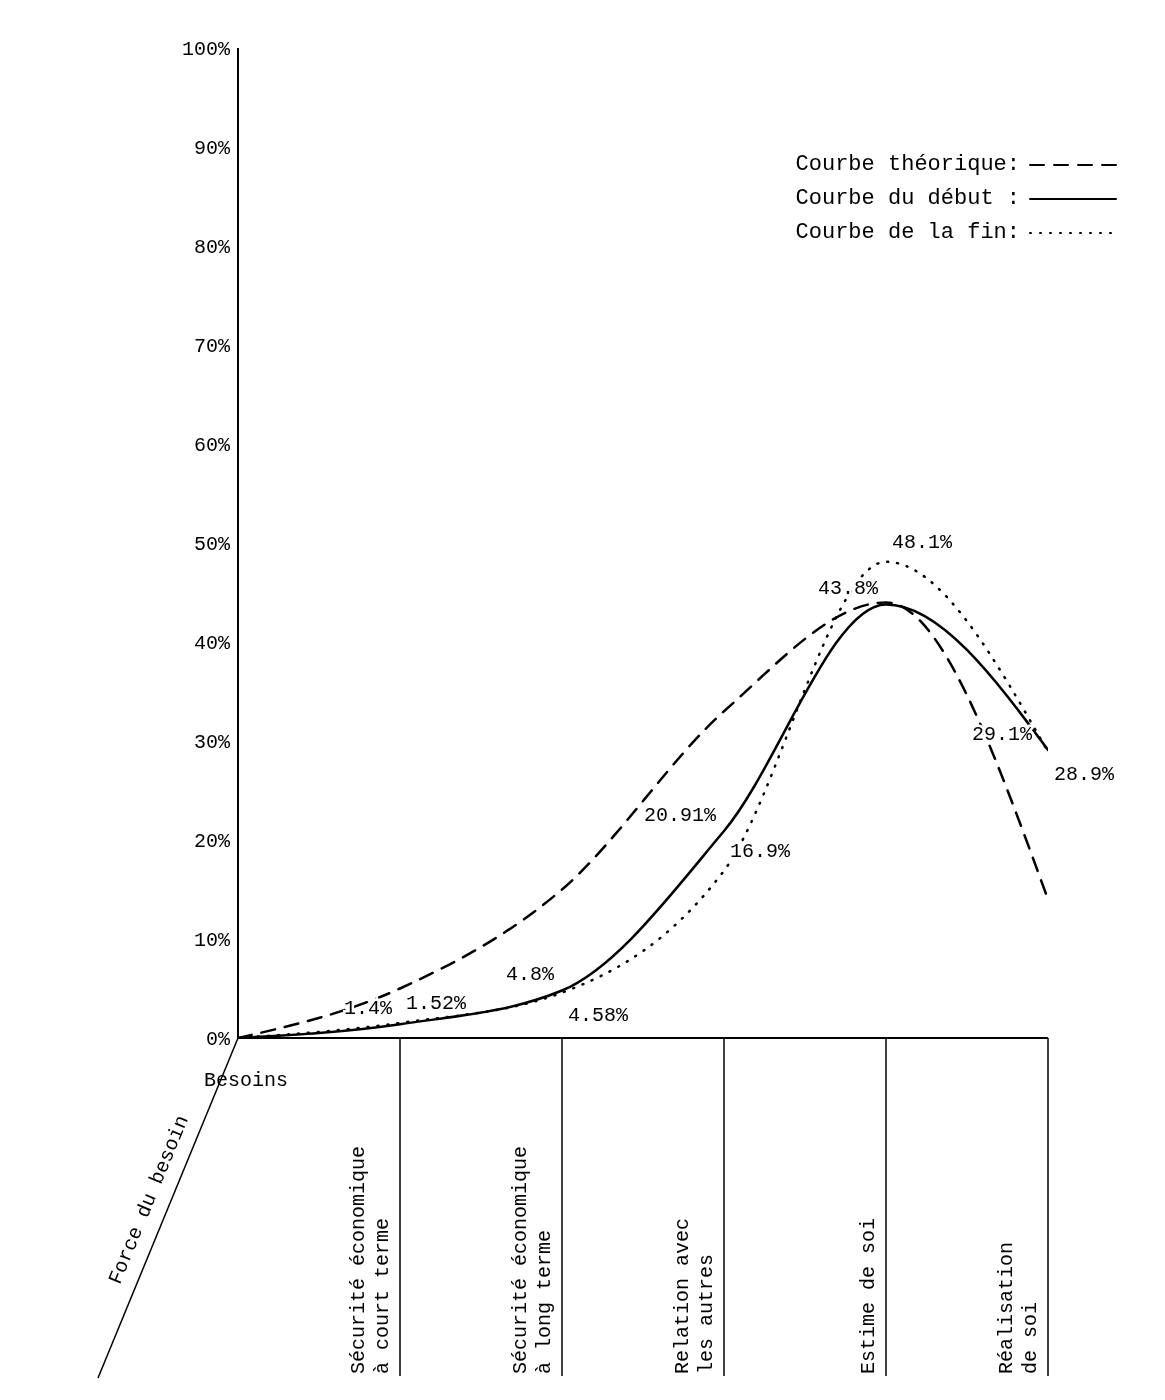  Describe the element at coordinates (1002, 734) in the screenshot. I see `data-label: 29.1%` at that location.